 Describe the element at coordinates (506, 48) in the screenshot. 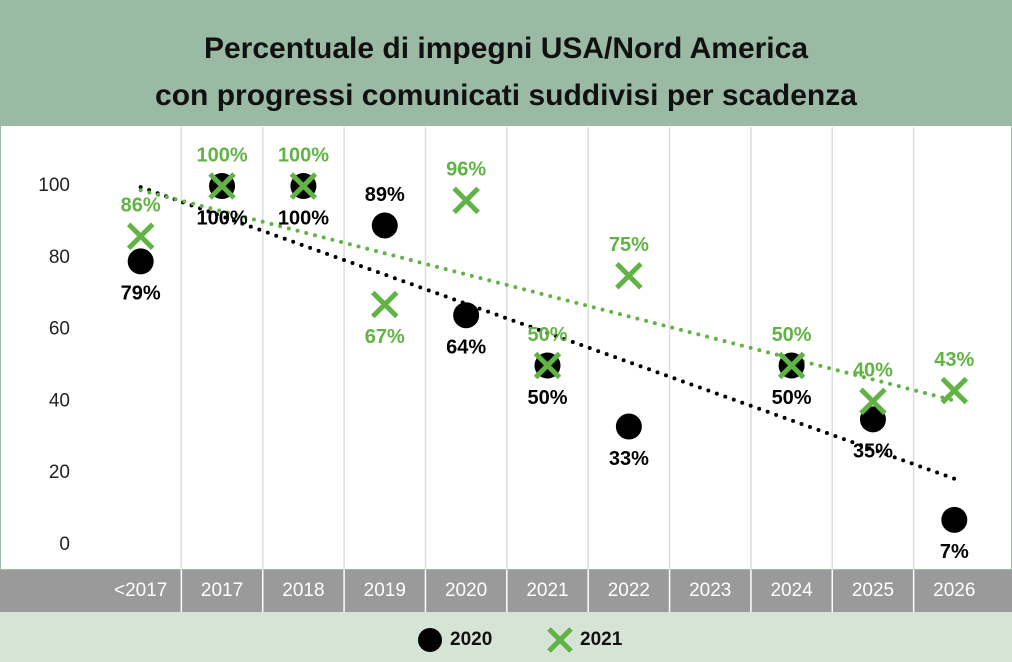

I see `chart-title: Percentuale di impegni USA/Nord America` at that location.